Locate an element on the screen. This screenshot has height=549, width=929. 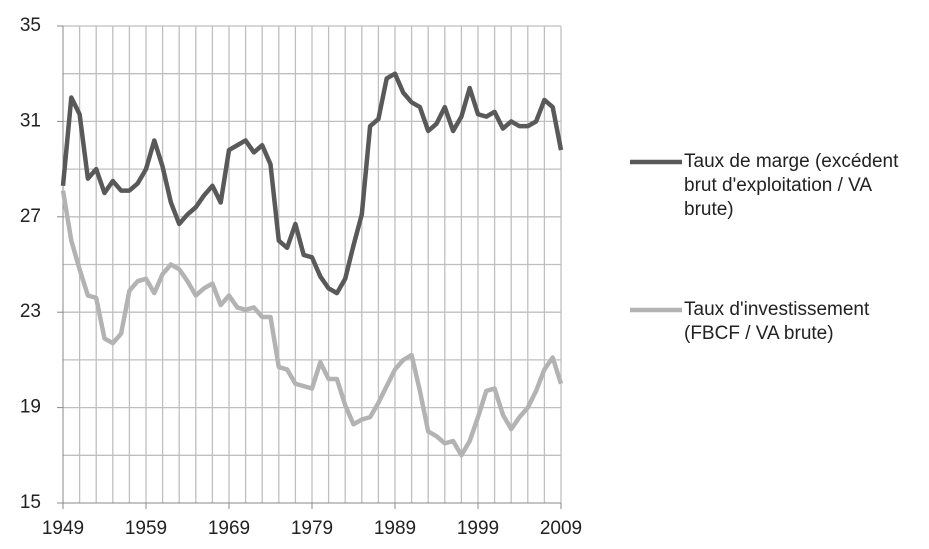
x-tick-label: 1979 is located at coordinates (312, 528).